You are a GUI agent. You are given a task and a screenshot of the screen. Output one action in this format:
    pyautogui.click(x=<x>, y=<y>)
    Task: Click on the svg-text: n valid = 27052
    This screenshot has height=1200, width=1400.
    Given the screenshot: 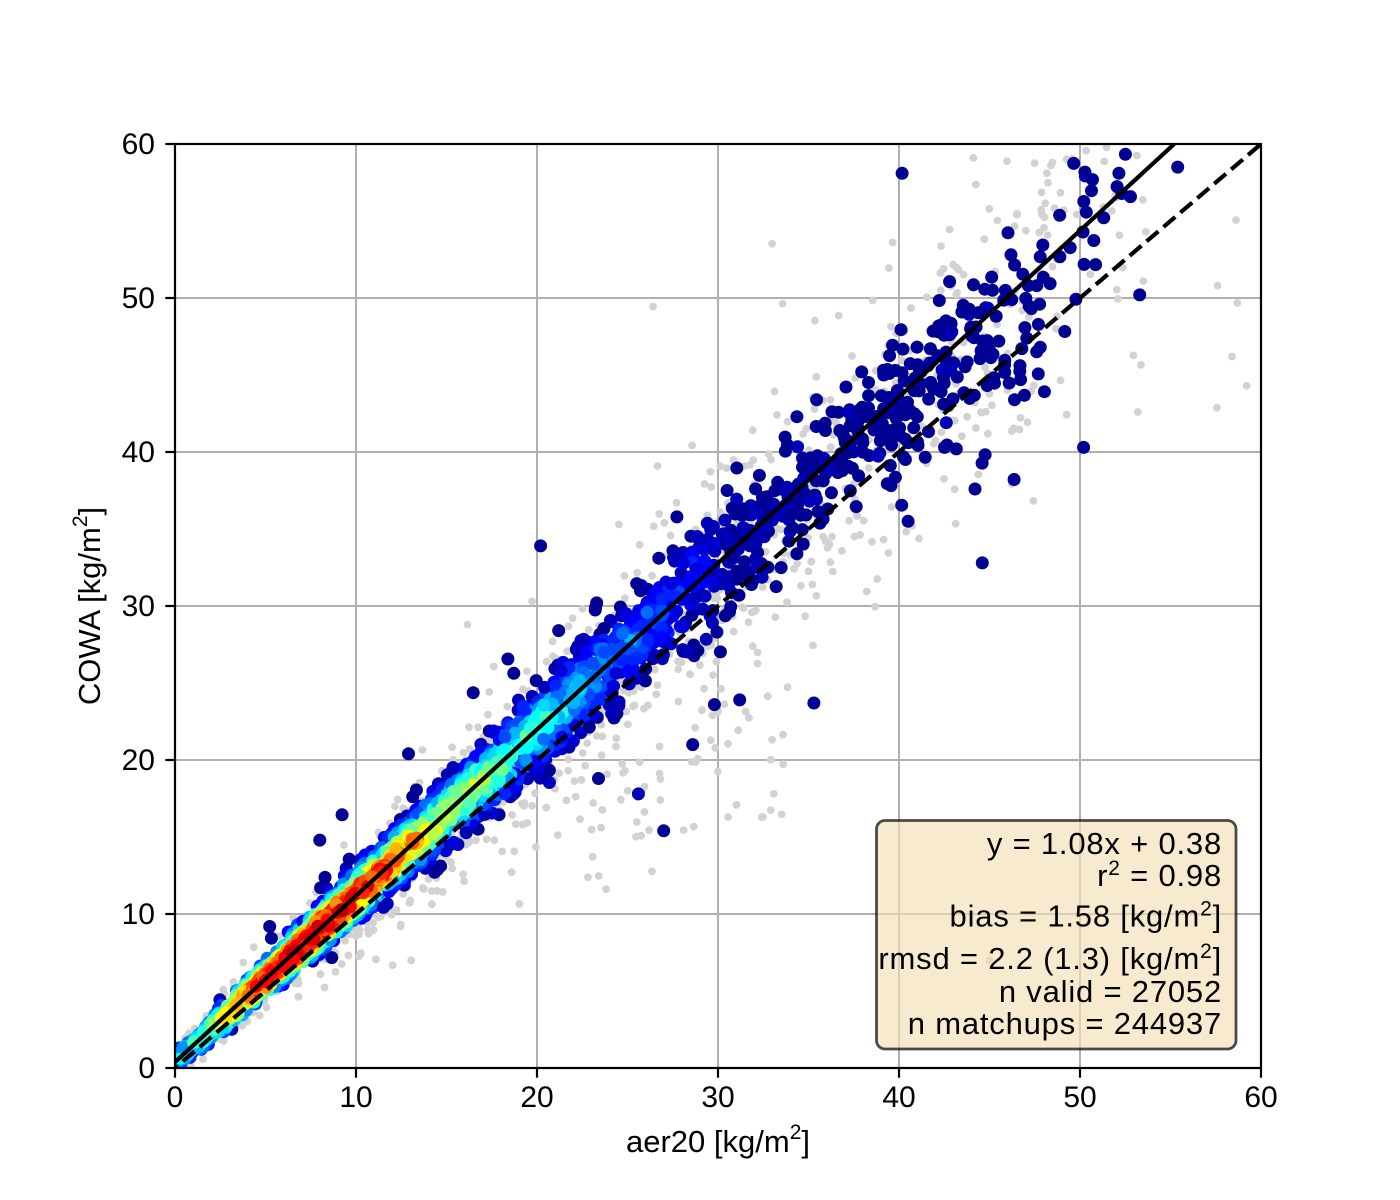 What is the action you would take?
    pyautogui.click(x=1110, y=991)
    